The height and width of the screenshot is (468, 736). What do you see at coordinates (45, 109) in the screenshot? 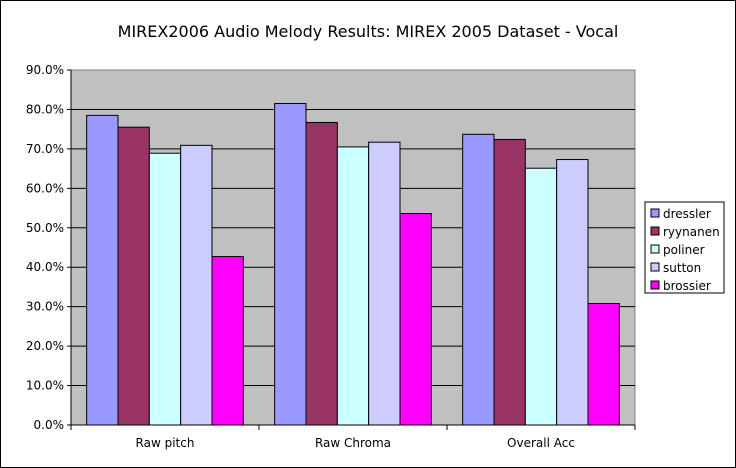
I see `y-tick-label: 80.0%` at bounding box center [45, 109].